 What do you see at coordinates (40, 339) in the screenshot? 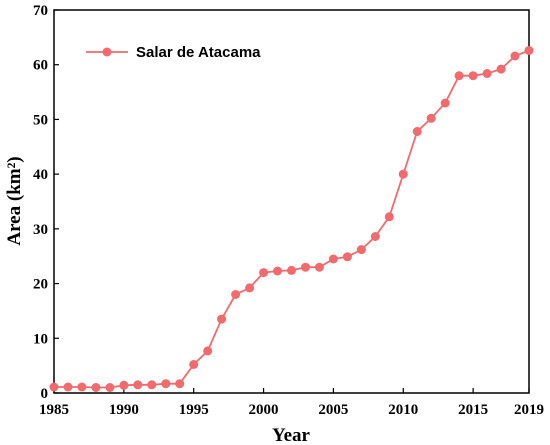
I see `y-tick-label: 10` at bounding box center [40, 339].